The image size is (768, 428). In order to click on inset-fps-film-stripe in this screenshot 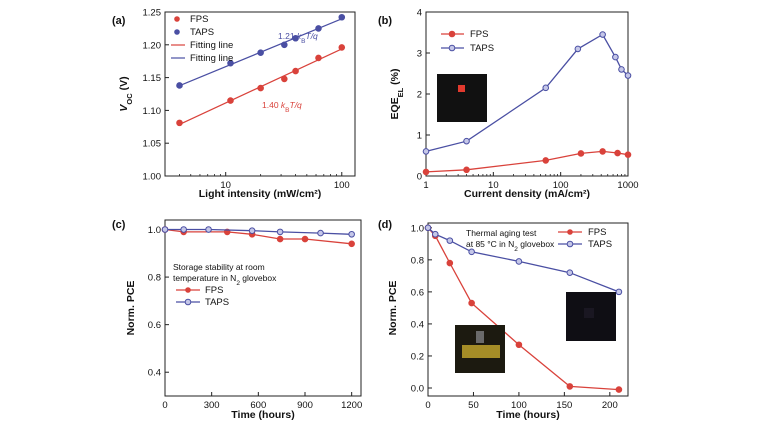, I will do `click(481, 351)`.